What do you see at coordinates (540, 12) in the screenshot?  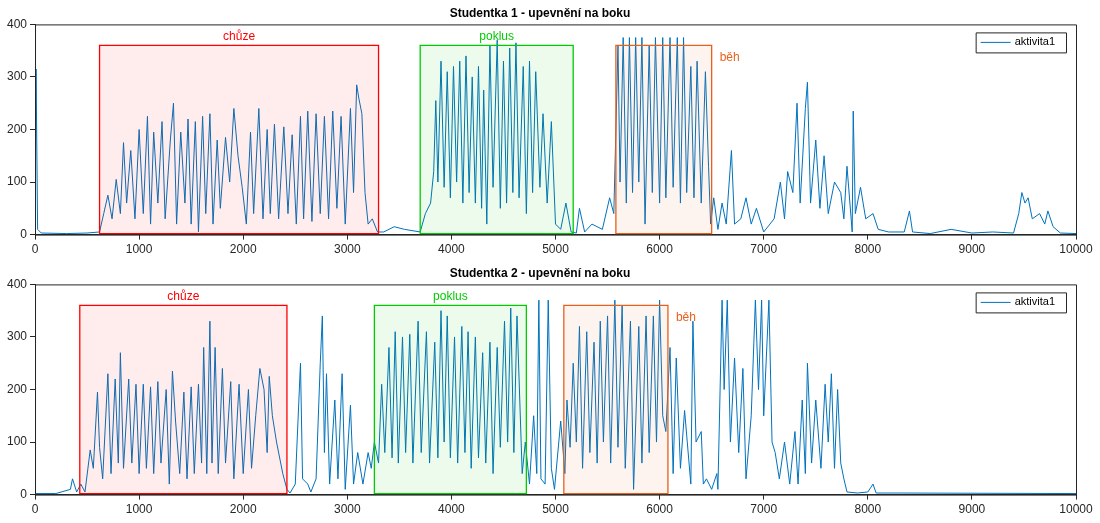 I see `chart-title: Studentka 1 - upevnění na boku` at bounding box center [540, 12].